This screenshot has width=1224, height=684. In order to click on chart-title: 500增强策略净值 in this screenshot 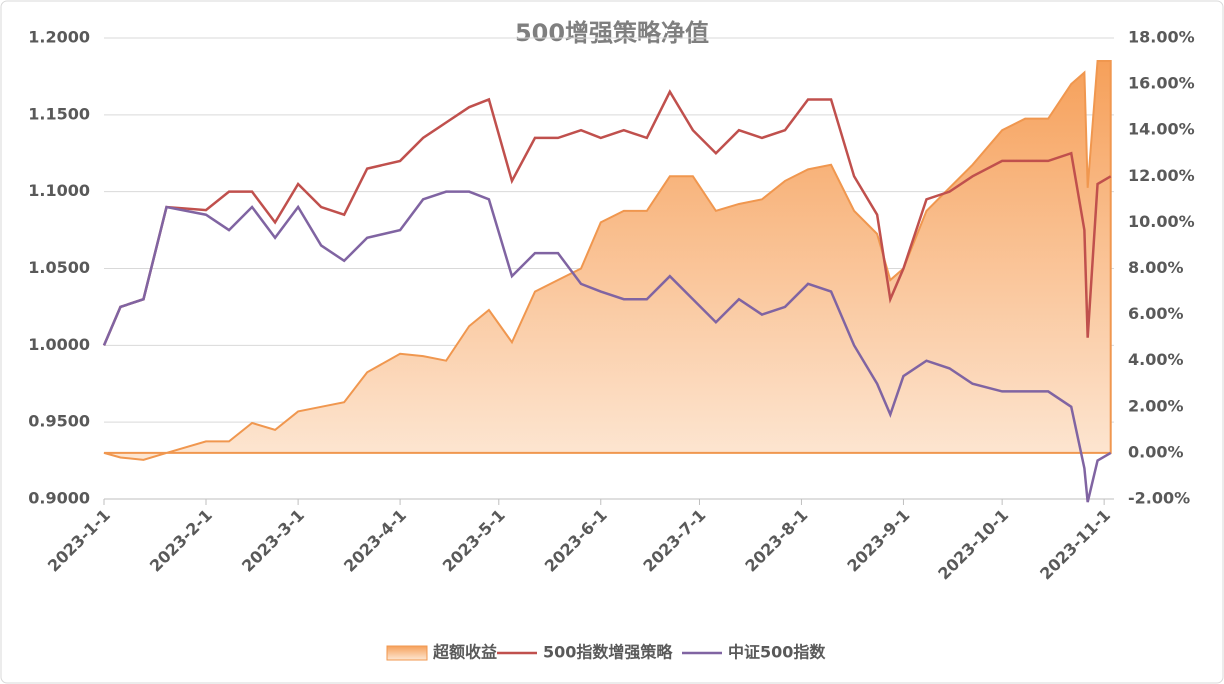, I will do `click(612, 33)`.